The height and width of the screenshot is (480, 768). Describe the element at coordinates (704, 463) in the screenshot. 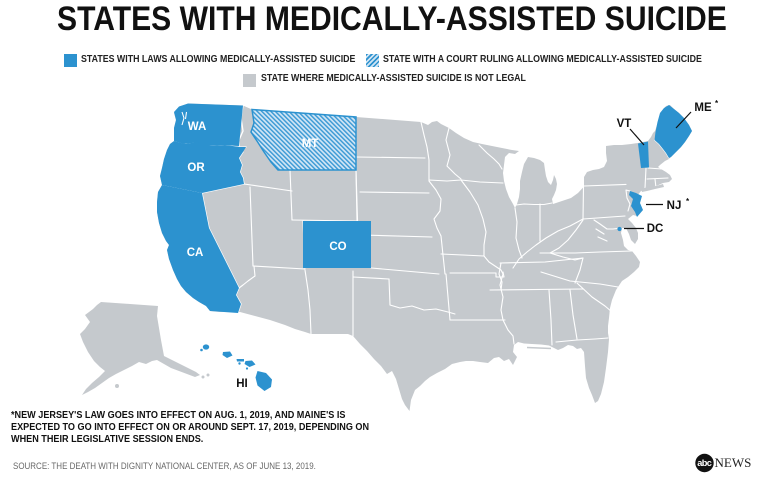

I see `svg-text: abc` at that location.